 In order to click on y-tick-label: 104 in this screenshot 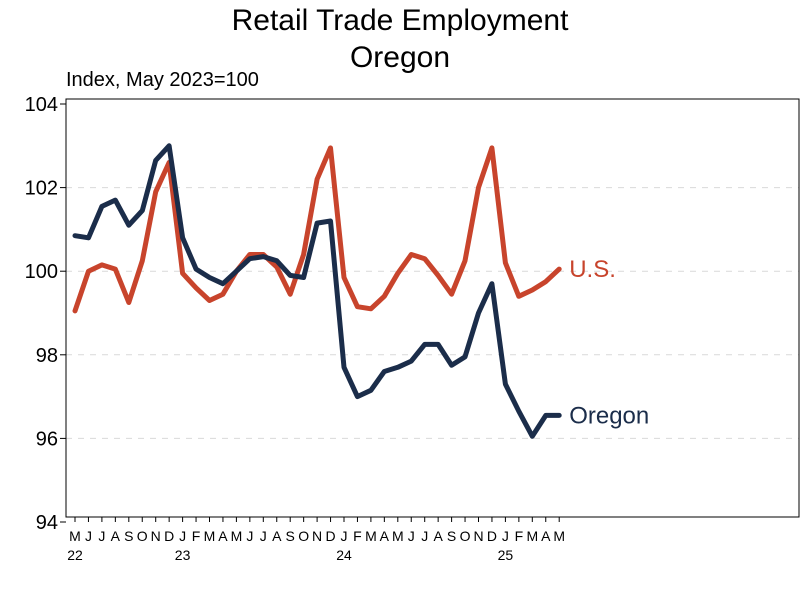, I will do `click(41, 105)`.